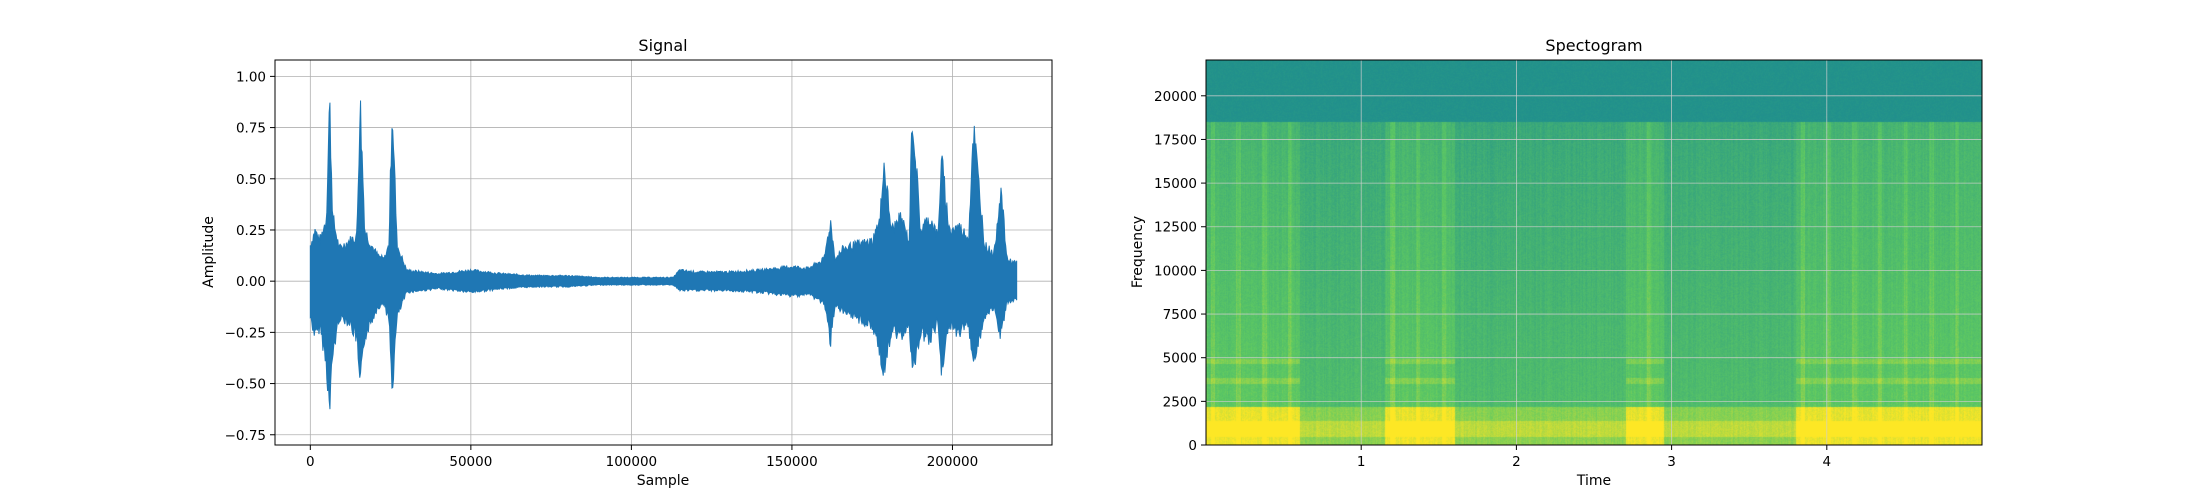 The width and height of the screenshot is (2200, 500). What do you see at coordinates (251, 231) in the screenshot?
I see `signal-ytick-label: 0.25` at bounding box center [251, 231].